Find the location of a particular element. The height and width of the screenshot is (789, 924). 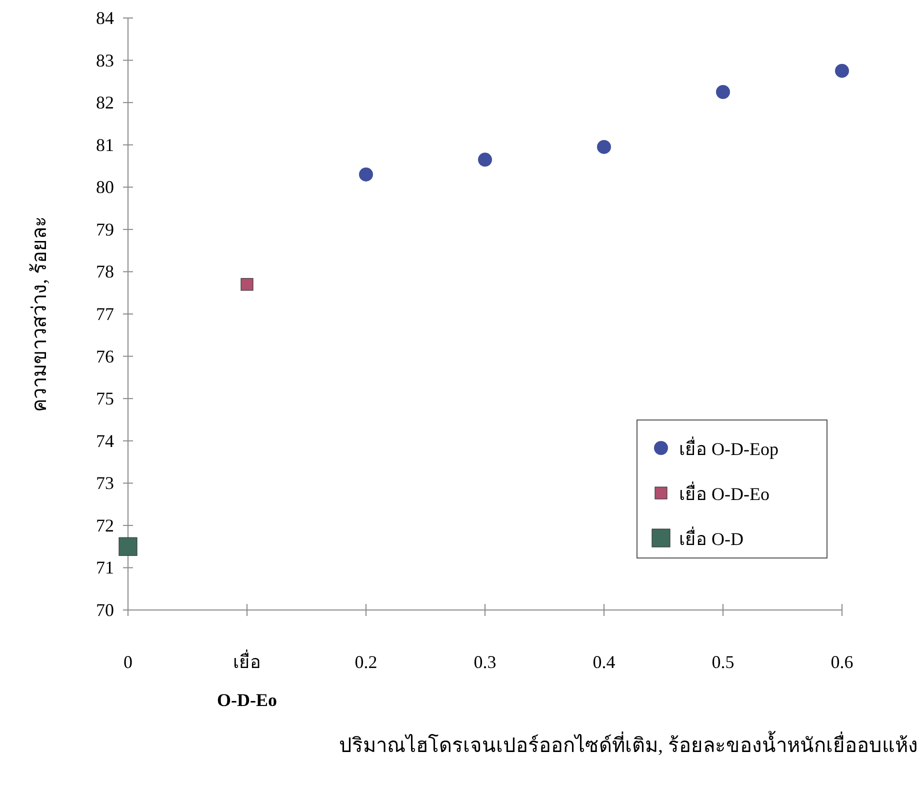

y-tick-label: 70 is located at coordinates (105, 610).